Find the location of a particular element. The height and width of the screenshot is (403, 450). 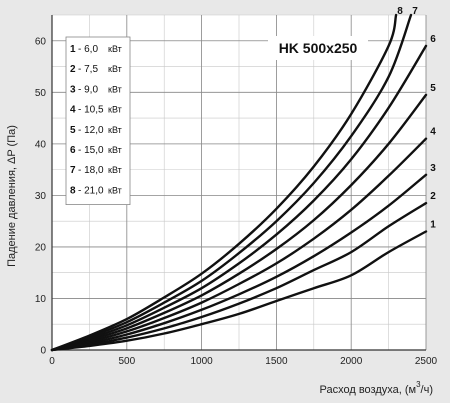

y-tick-label: 10 is located at coordinates (41, 299).